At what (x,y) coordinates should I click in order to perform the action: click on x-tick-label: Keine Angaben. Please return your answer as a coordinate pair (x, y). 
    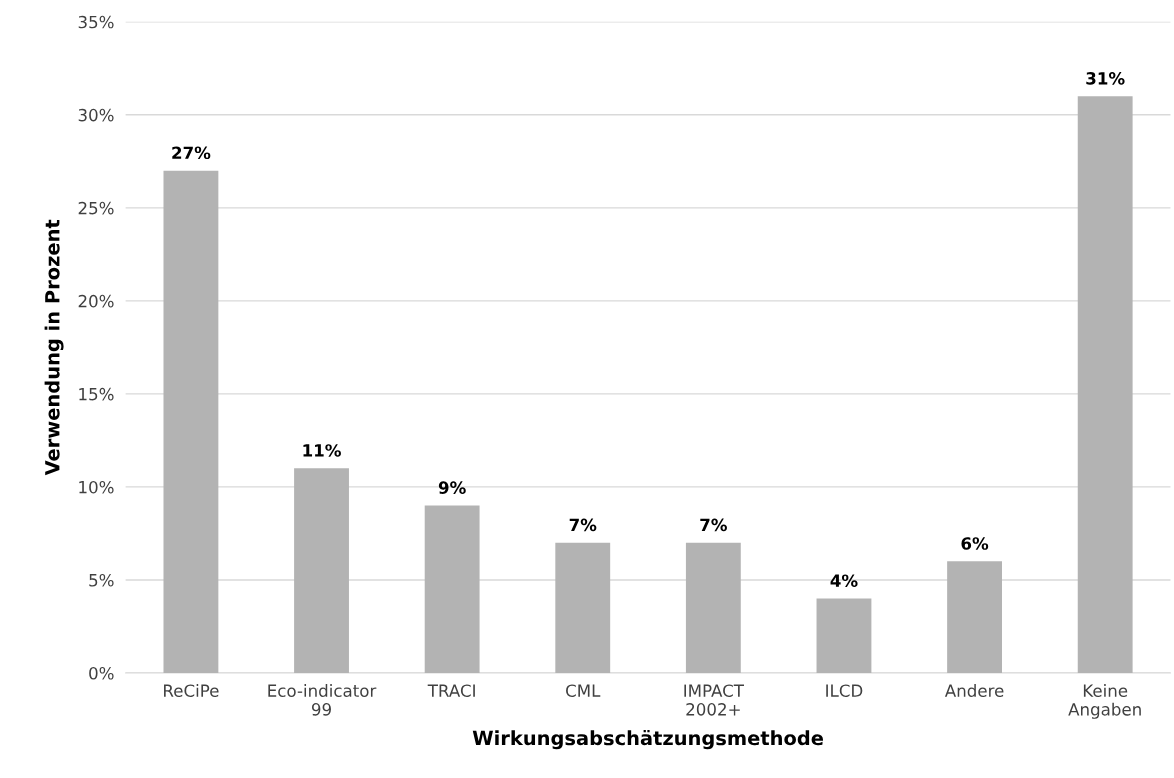
    Looking at the image, I should click on (1104, 701).